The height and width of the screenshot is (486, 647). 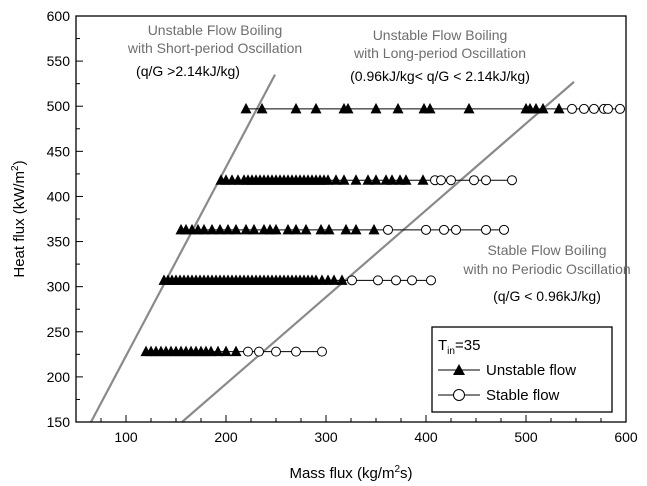 What do you see at coordinates (59, 242) in the screenshot?
I see `y-tick-label: 350` at bounding box center [59, 242].